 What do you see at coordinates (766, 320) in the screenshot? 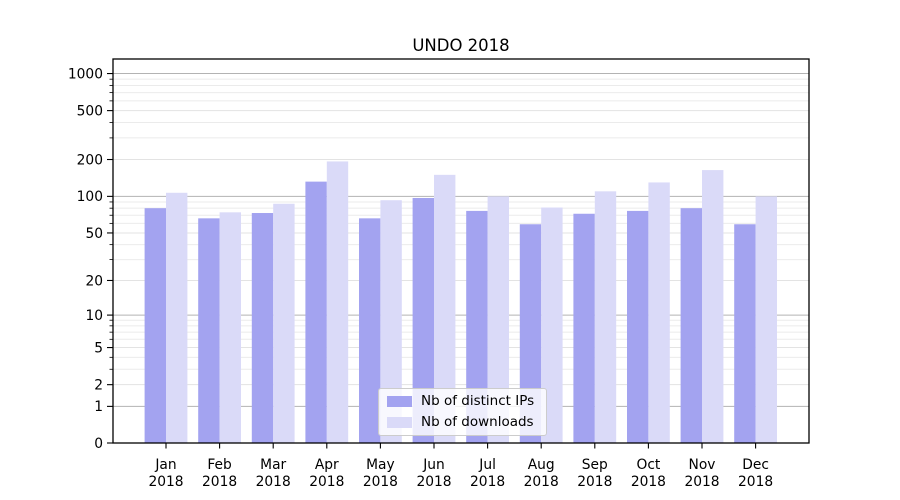
I see `bar-downloads-dec` at bounding box center [766, 320].